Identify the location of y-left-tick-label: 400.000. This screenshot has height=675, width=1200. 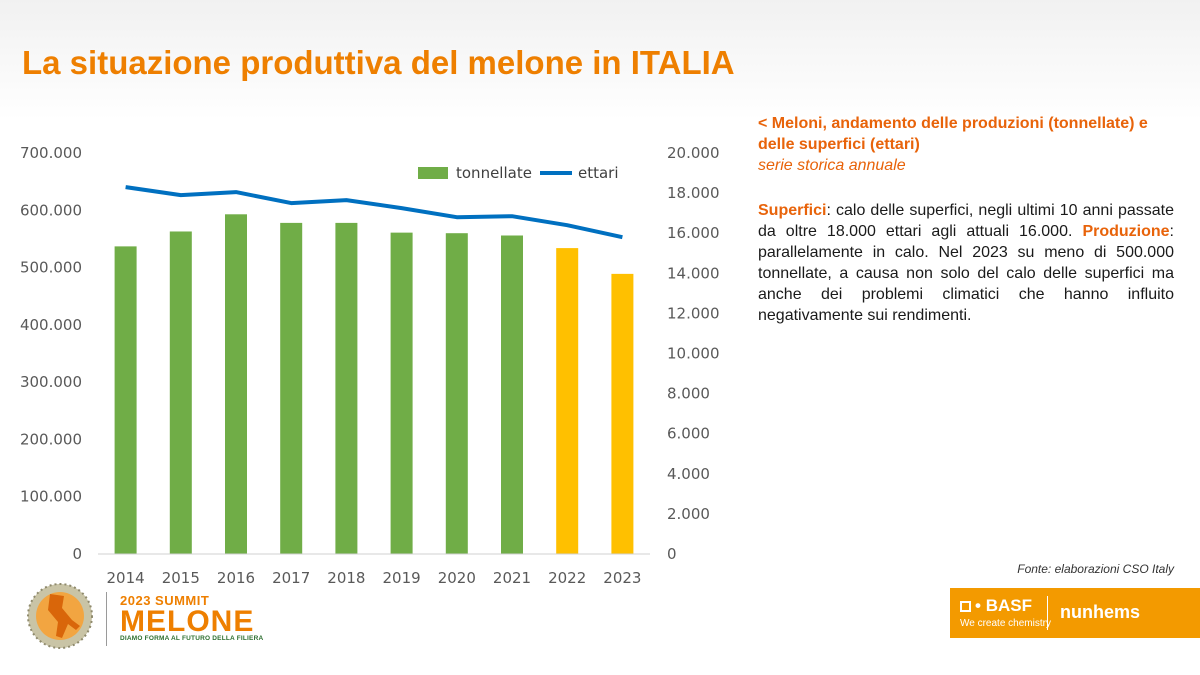
(51, 325).